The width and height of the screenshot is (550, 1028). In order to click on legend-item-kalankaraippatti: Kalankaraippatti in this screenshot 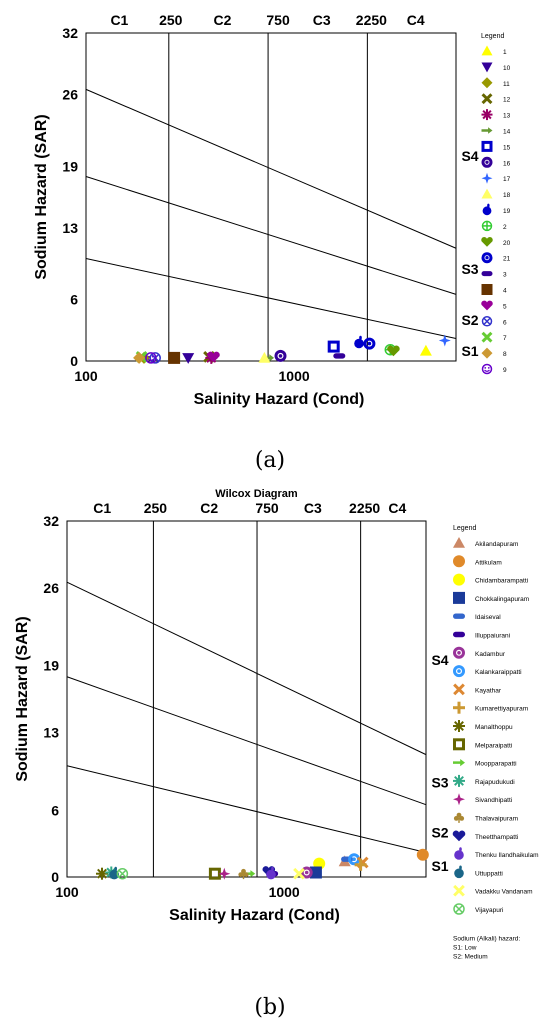, I will do `click(487, 671)`.